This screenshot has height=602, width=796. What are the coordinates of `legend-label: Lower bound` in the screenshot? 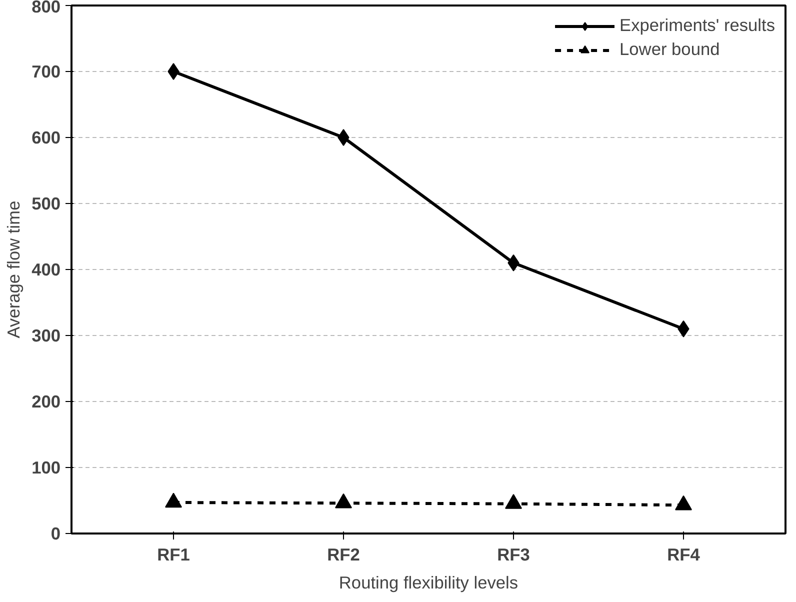 It's located at (670, 49).